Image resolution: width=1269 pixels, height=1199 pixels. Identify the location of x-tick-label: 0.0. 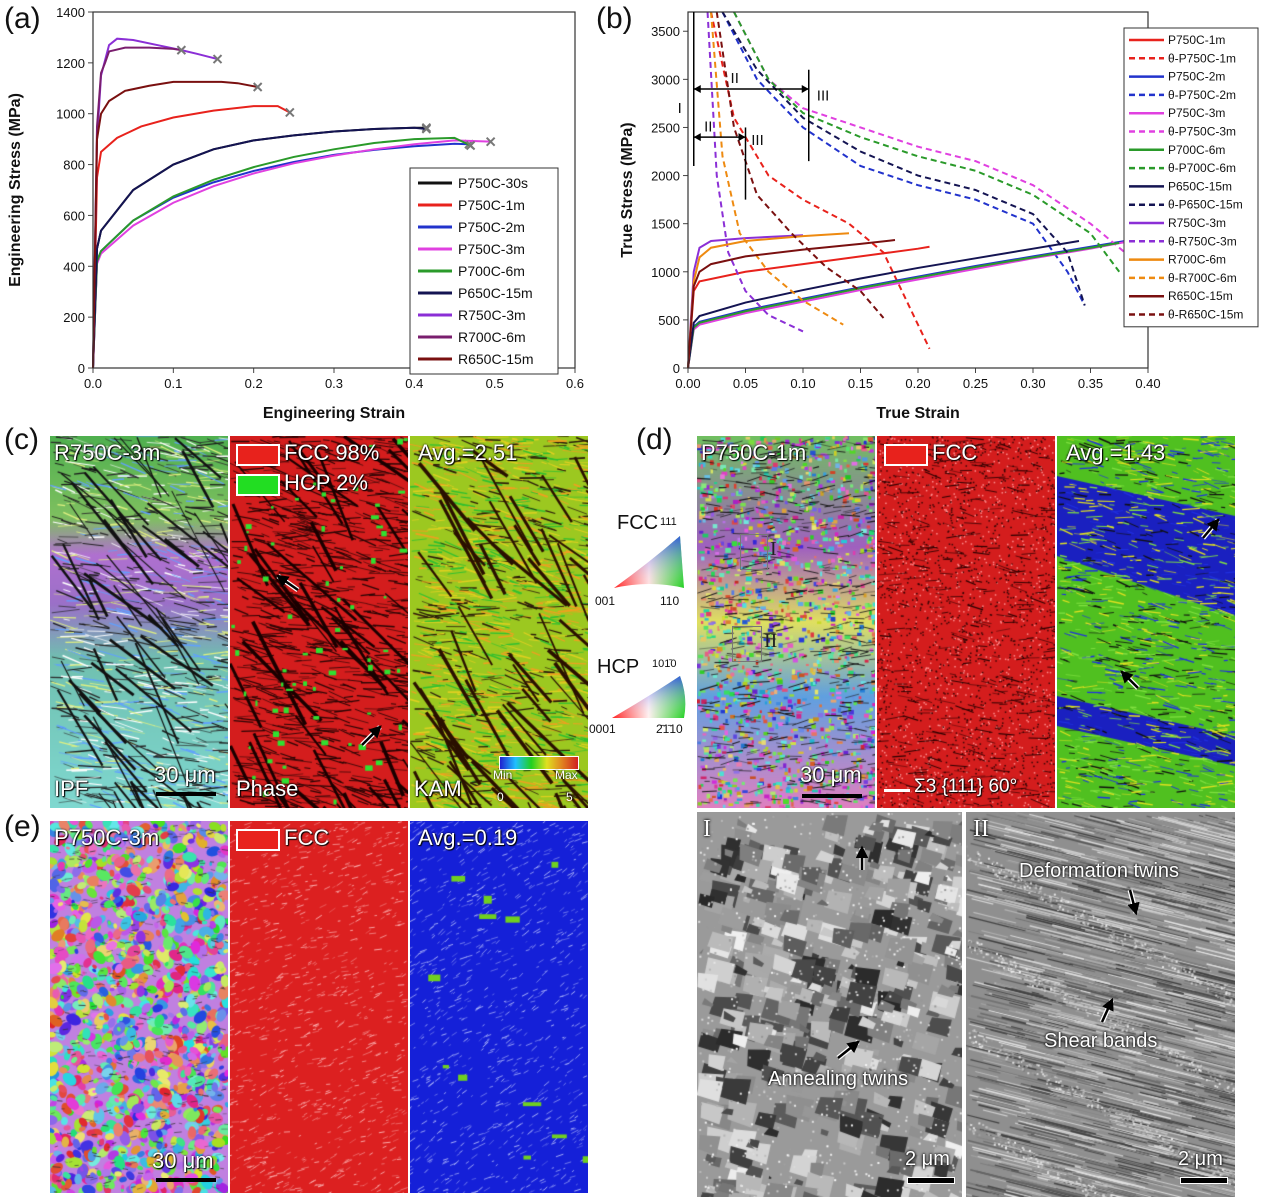
(93, 383).